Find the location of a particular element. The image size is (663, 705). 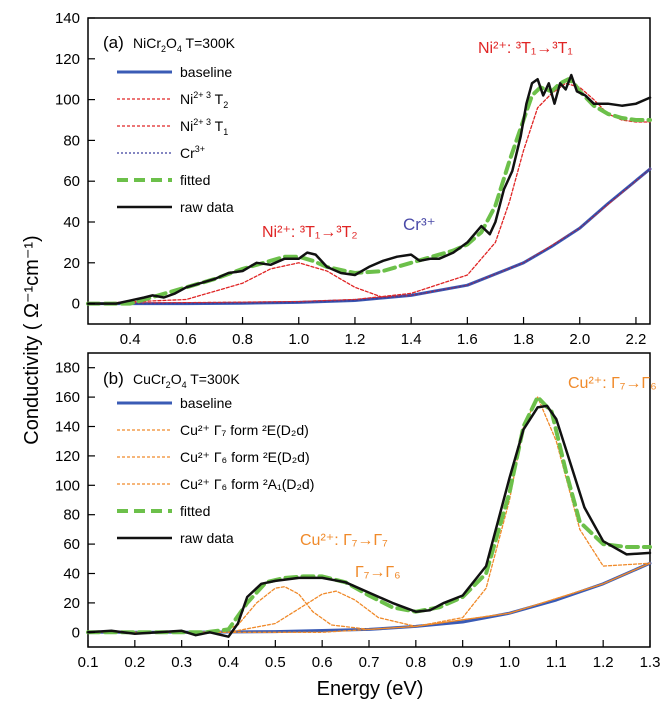

legend-label: Cu²⁺ Γ₆ form ²A₁(D₂d) is located at coordinates (247, 484).